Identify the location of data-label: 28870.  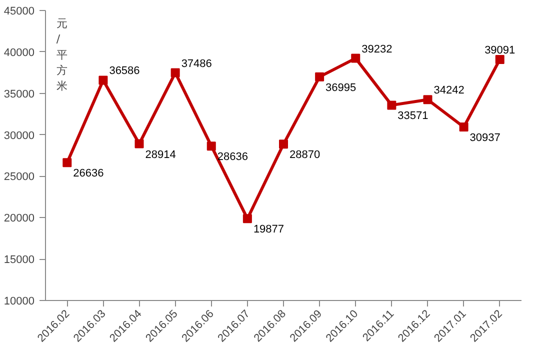
(305, 155).